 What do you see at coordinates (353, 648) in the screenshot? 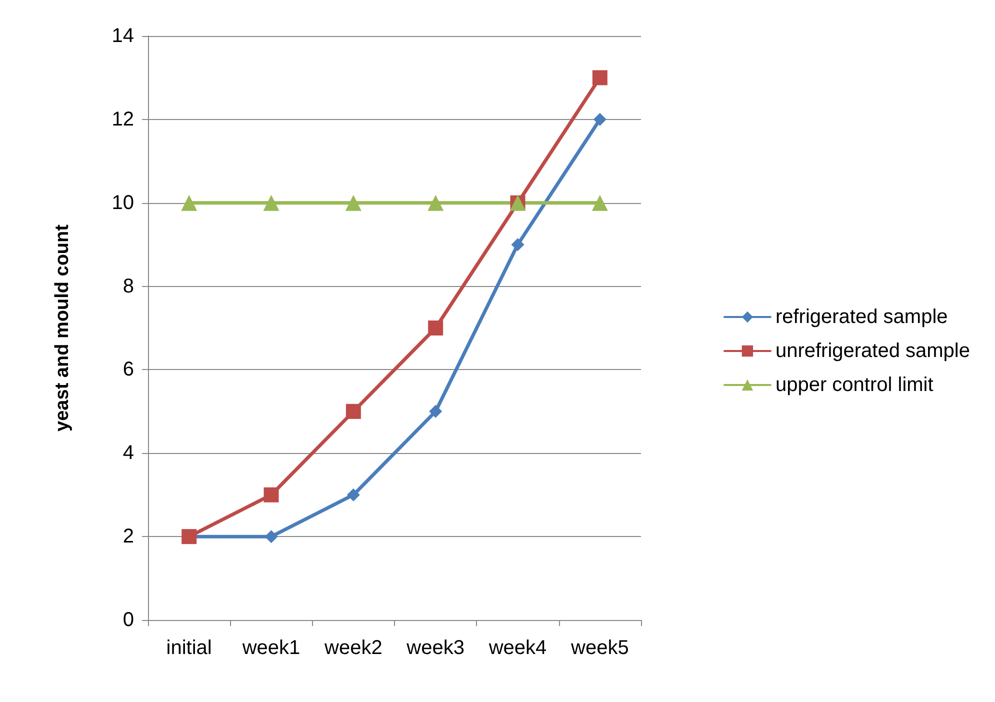
I see `x-tick-label: week2` at bounding box center [353, 648].